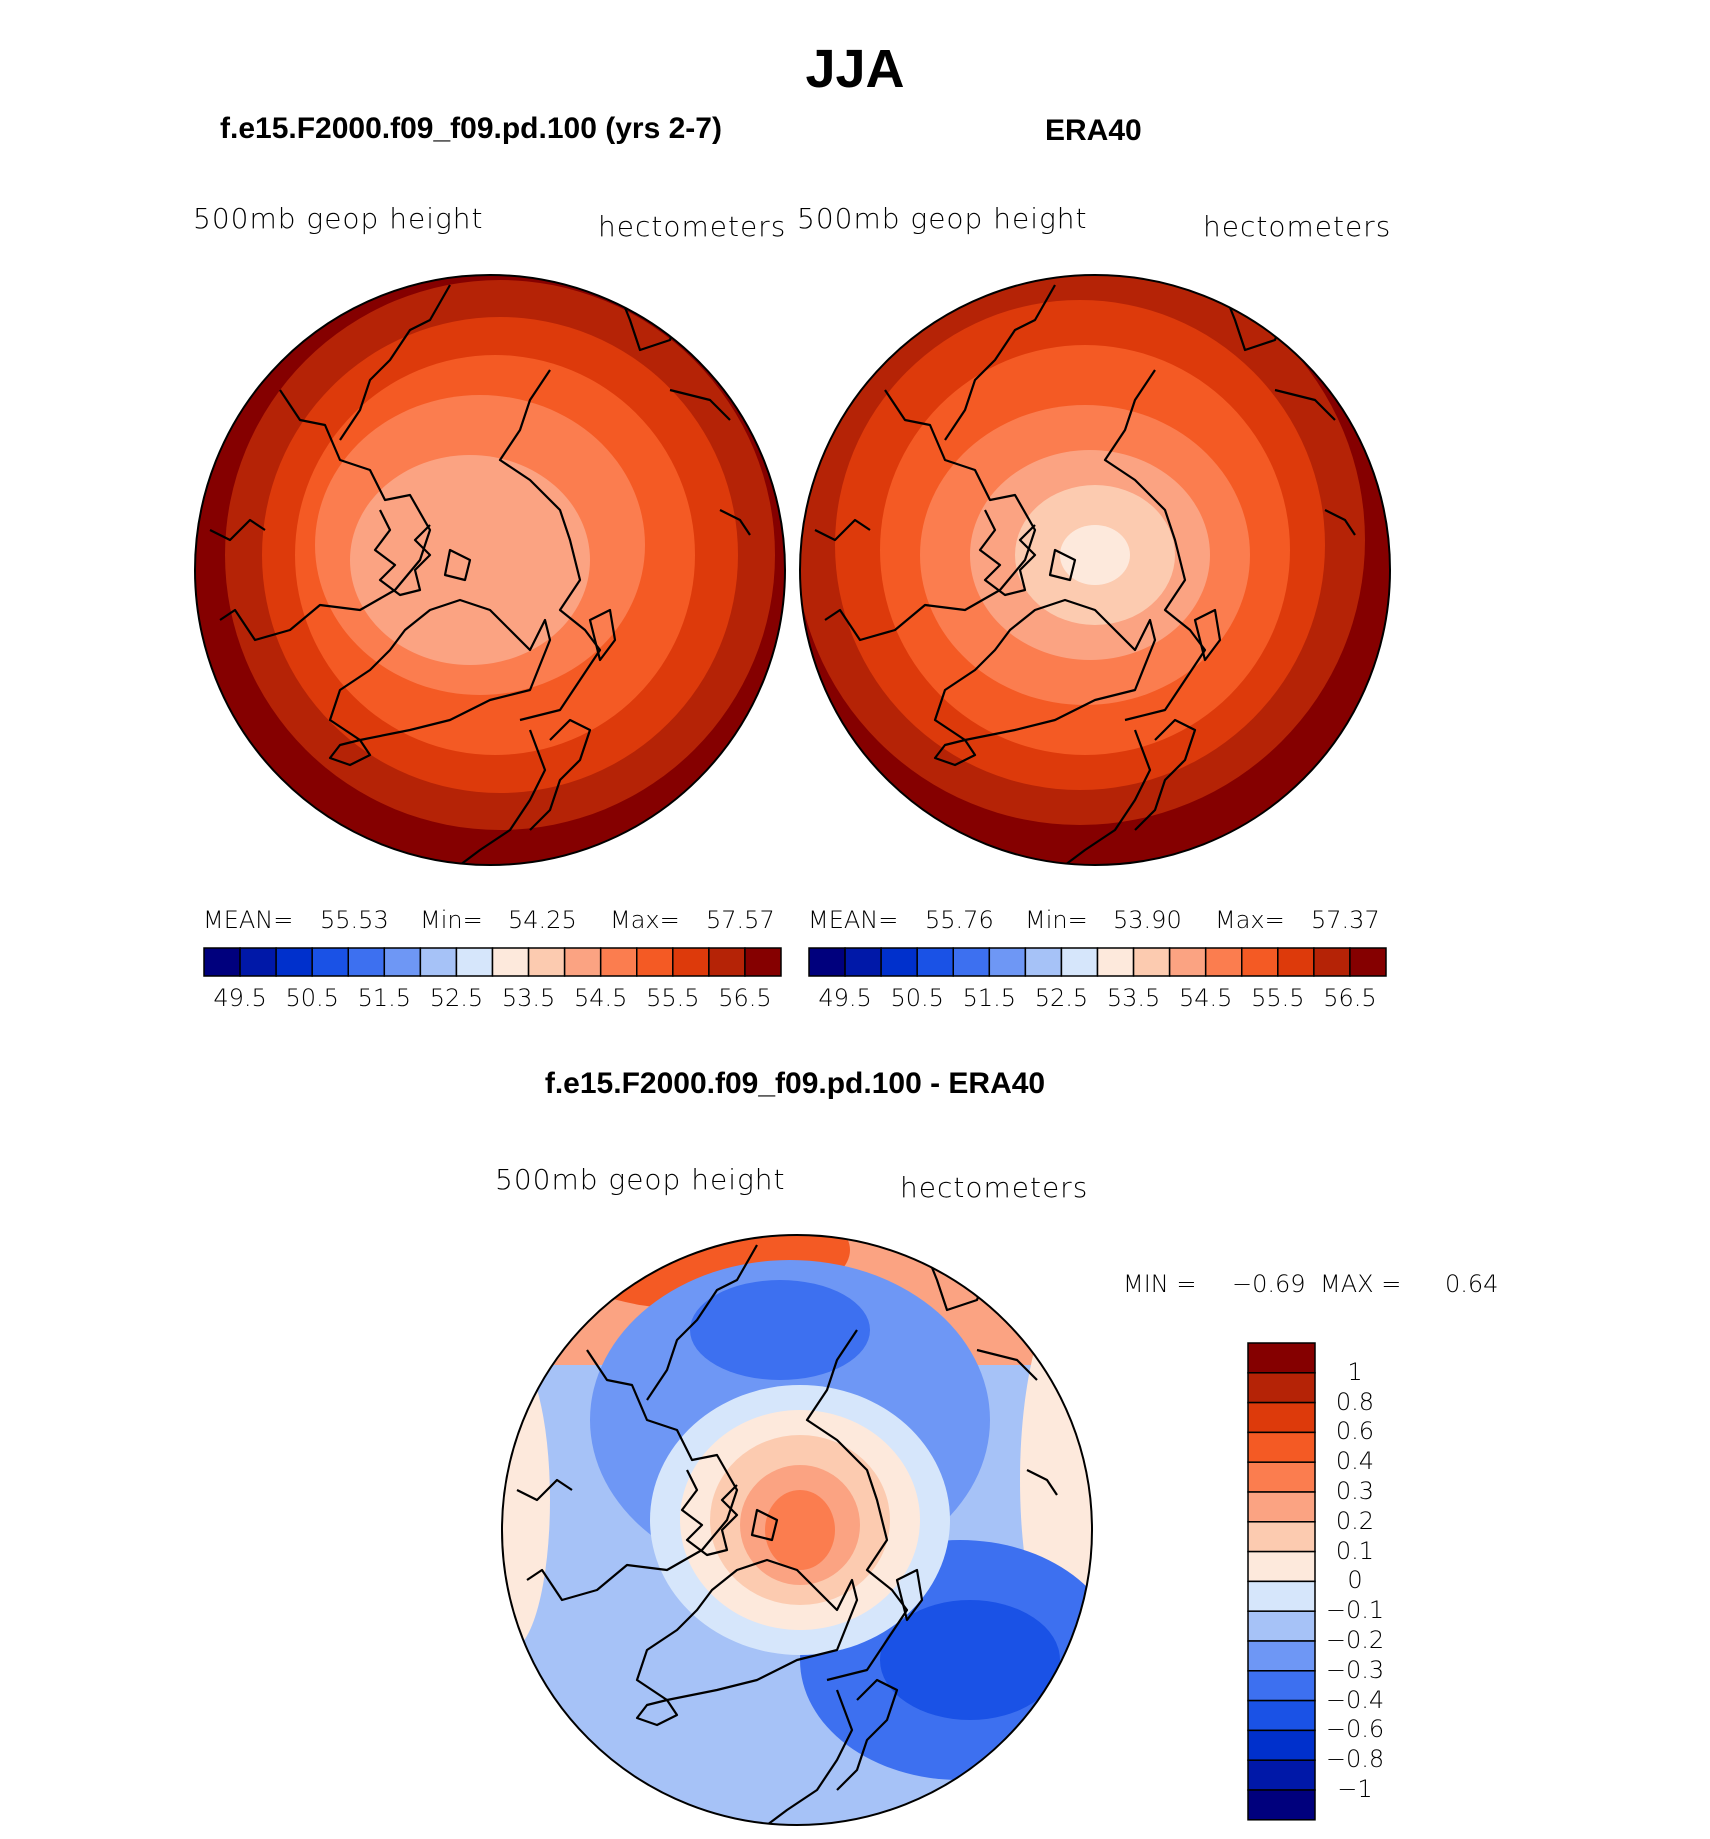 The height and width of the screenshot is (1839, 1710). I want to click on obs-colorbar-tick-label: 51.5, so click(989, 998).